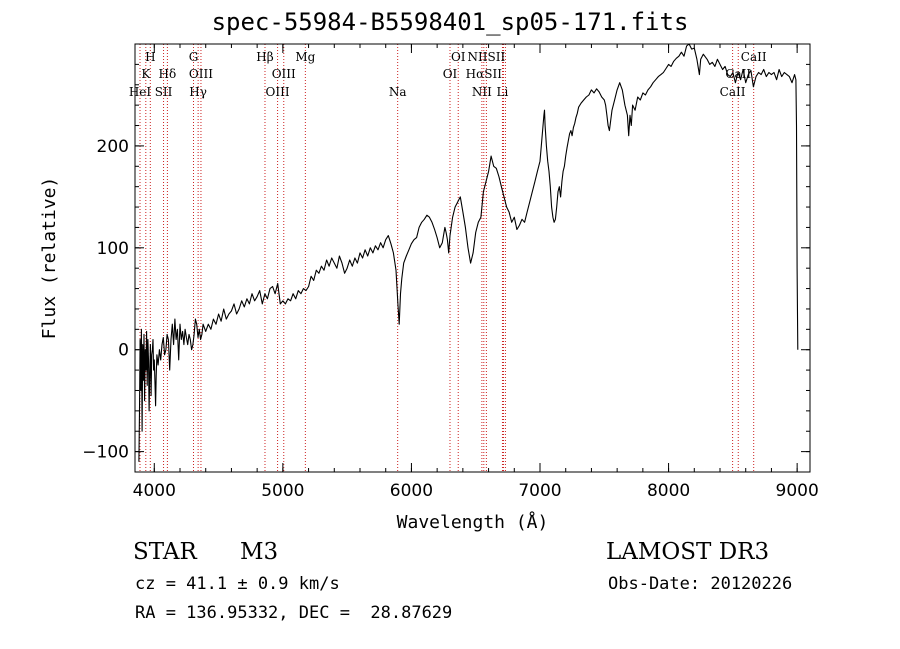 The height and width of the screenshot is (649, 900). I want to click on y-axis-label: Flux (relative), so click(49, 258).